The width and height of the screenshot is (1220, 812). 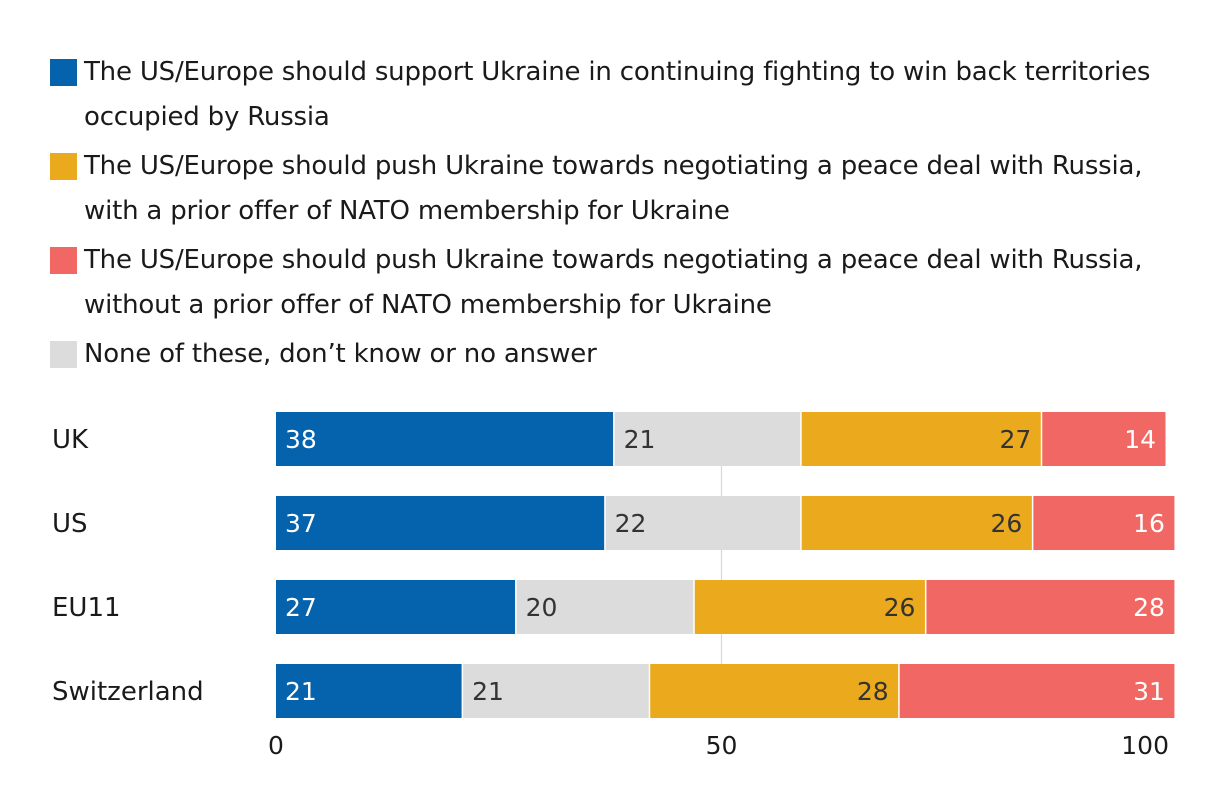 What do you see at coordinates (631, 523) in the screenshot?
I see `value-label: 22` at bounding box center [631, 523].